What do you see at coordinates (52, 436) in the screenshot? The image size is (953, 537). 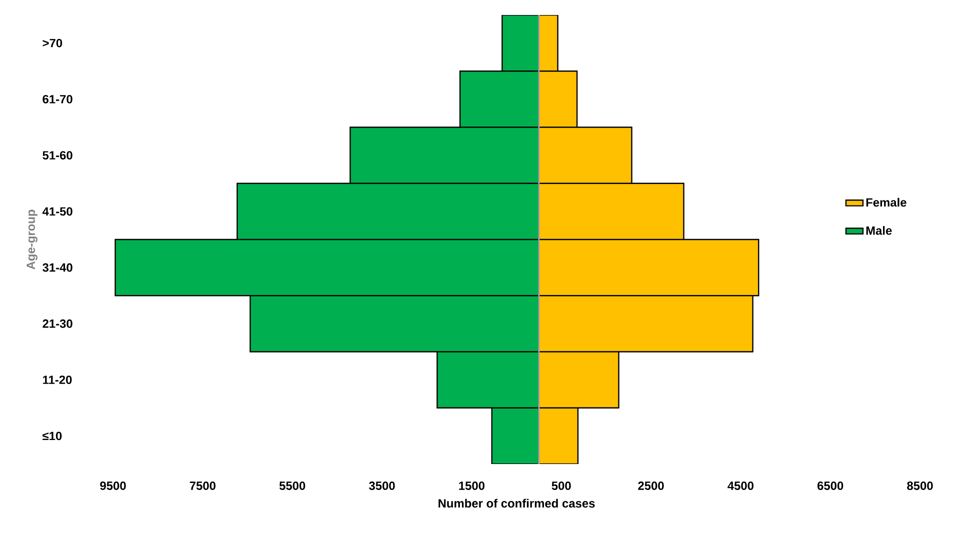 I see `y-tick-label: ≤10` at bounding box center [52, 436].